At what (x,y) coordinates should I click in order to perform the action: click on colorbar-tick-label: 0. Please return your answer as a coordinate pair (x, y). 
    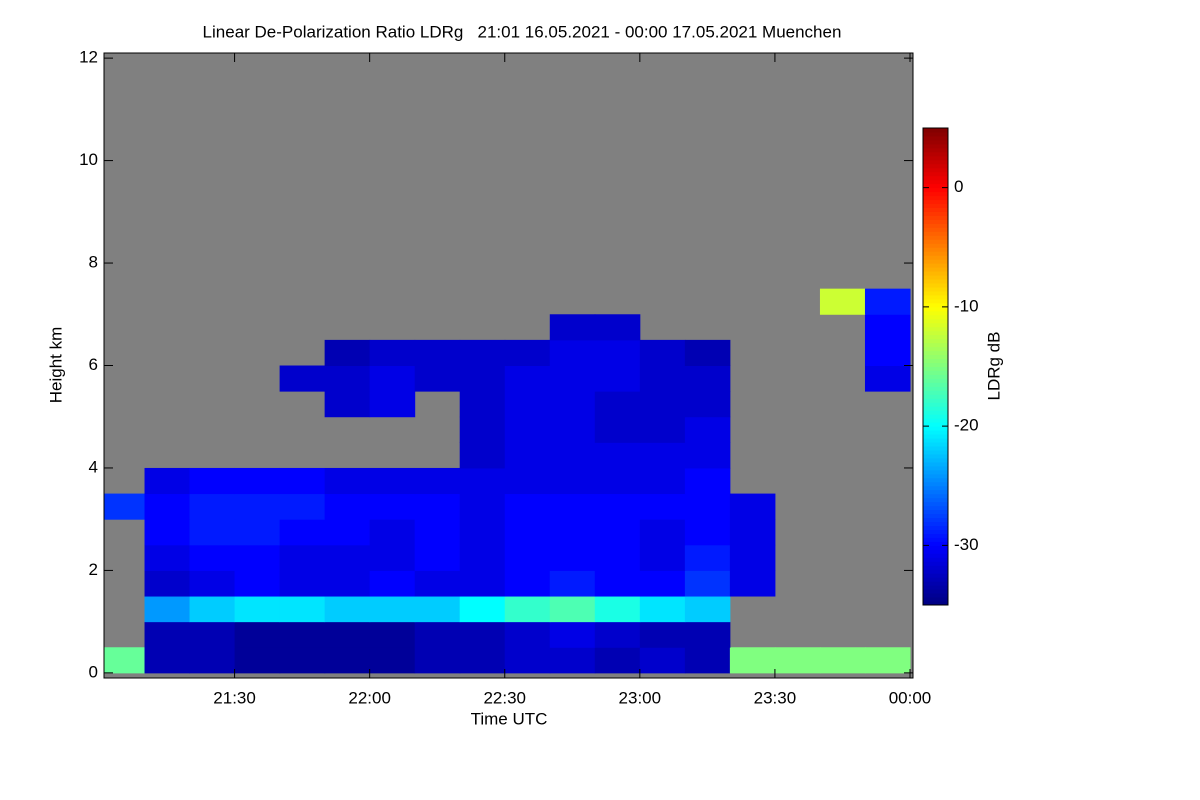
    Looking at the image, I should click on (958, 186).